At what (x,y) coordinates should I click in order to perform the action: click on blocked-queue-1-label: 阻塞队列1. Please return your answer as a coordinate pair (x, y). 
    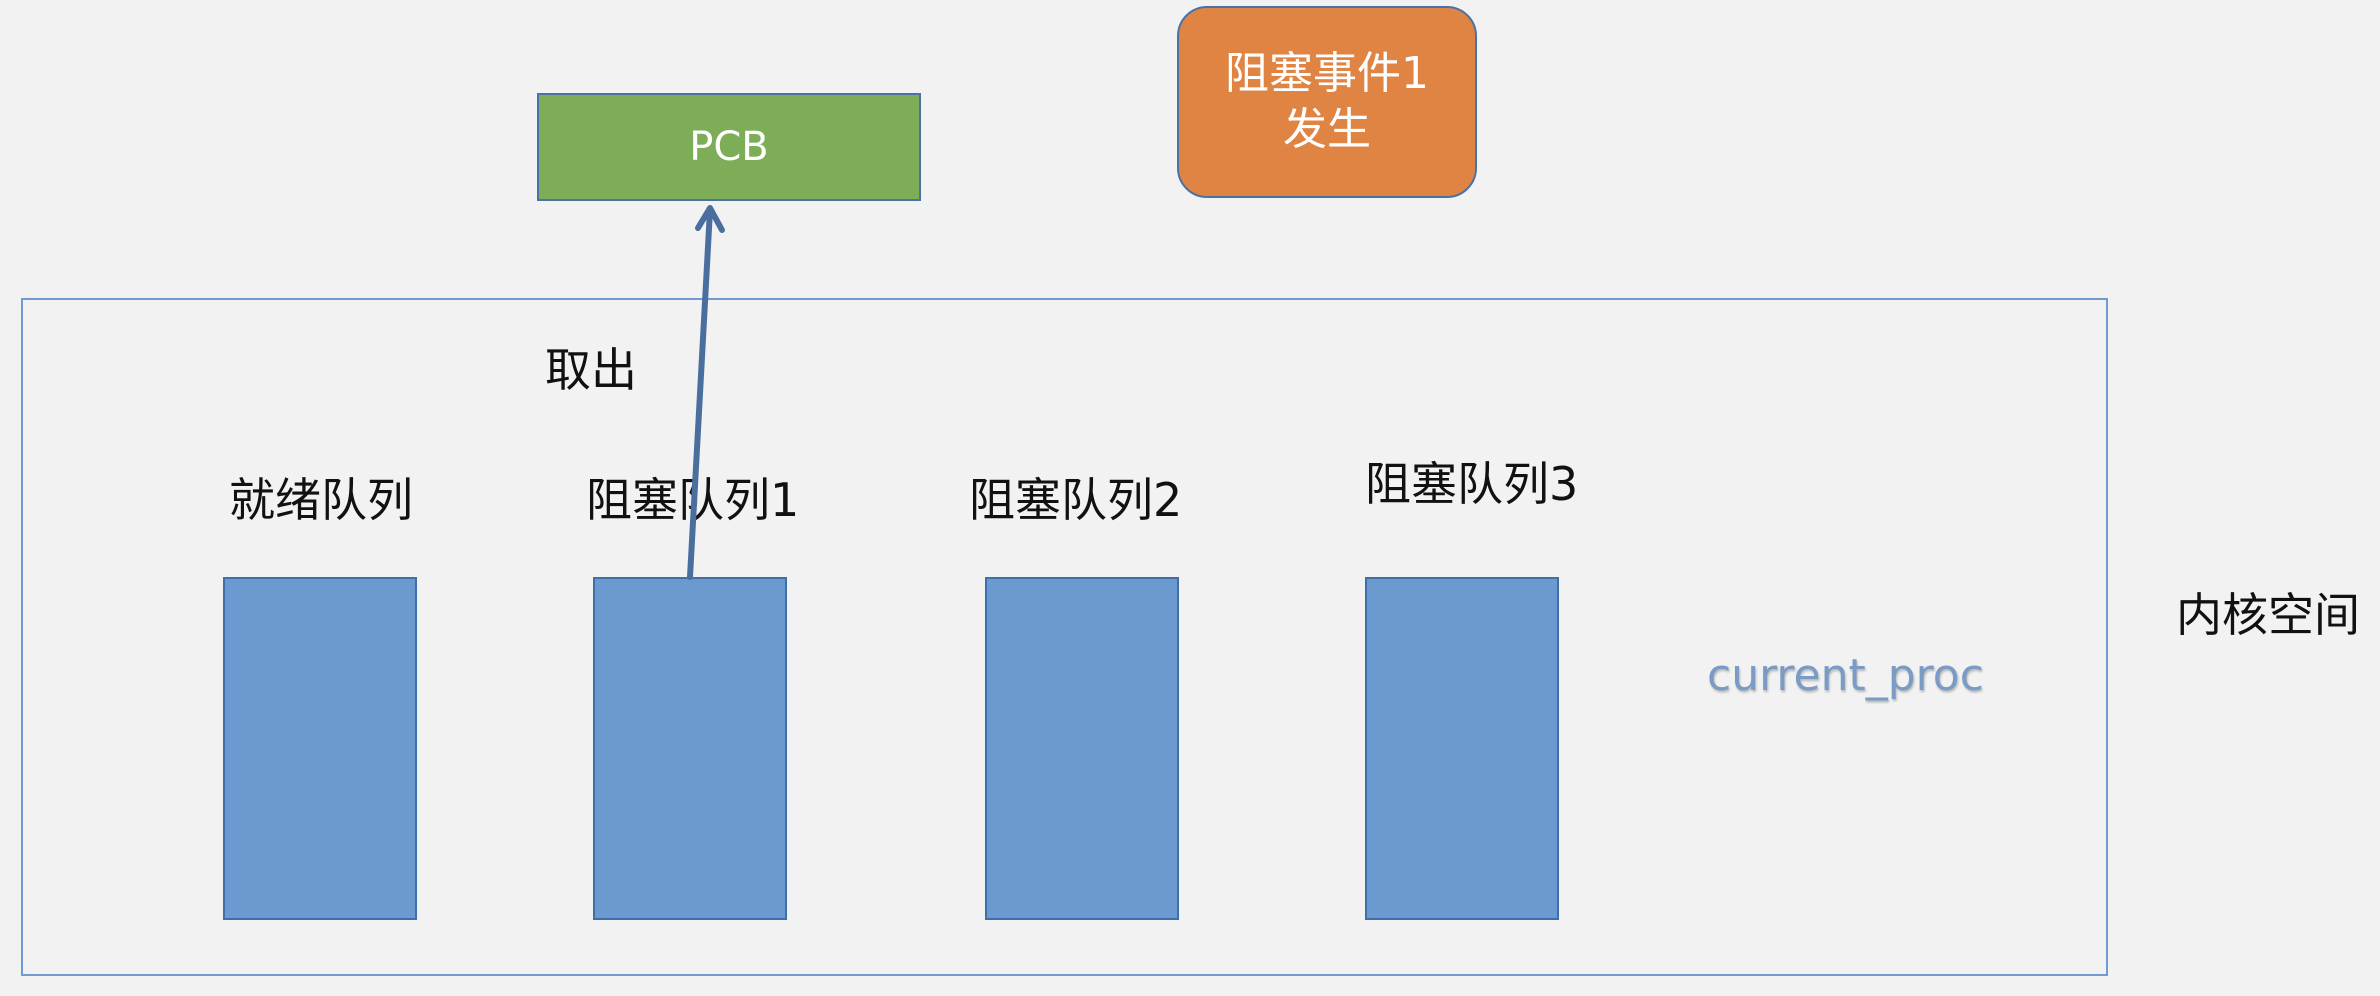
    Looking at the image, I should click on (693, 500).